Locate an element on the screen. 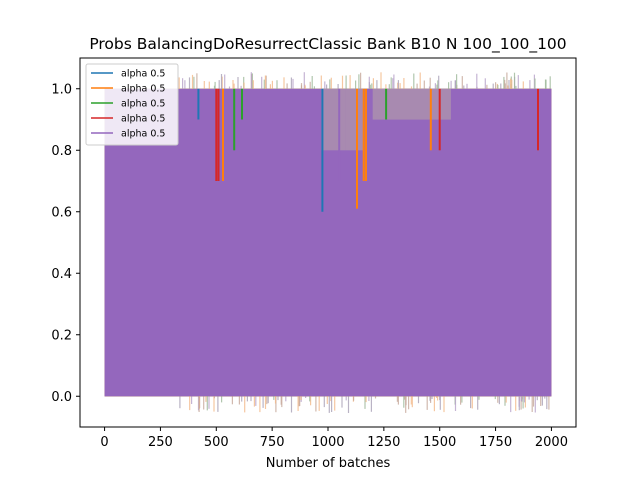 The height and width of the screenshot is (480, 640). y-tick-label: 0.2 is located at coordinates (61, 335).